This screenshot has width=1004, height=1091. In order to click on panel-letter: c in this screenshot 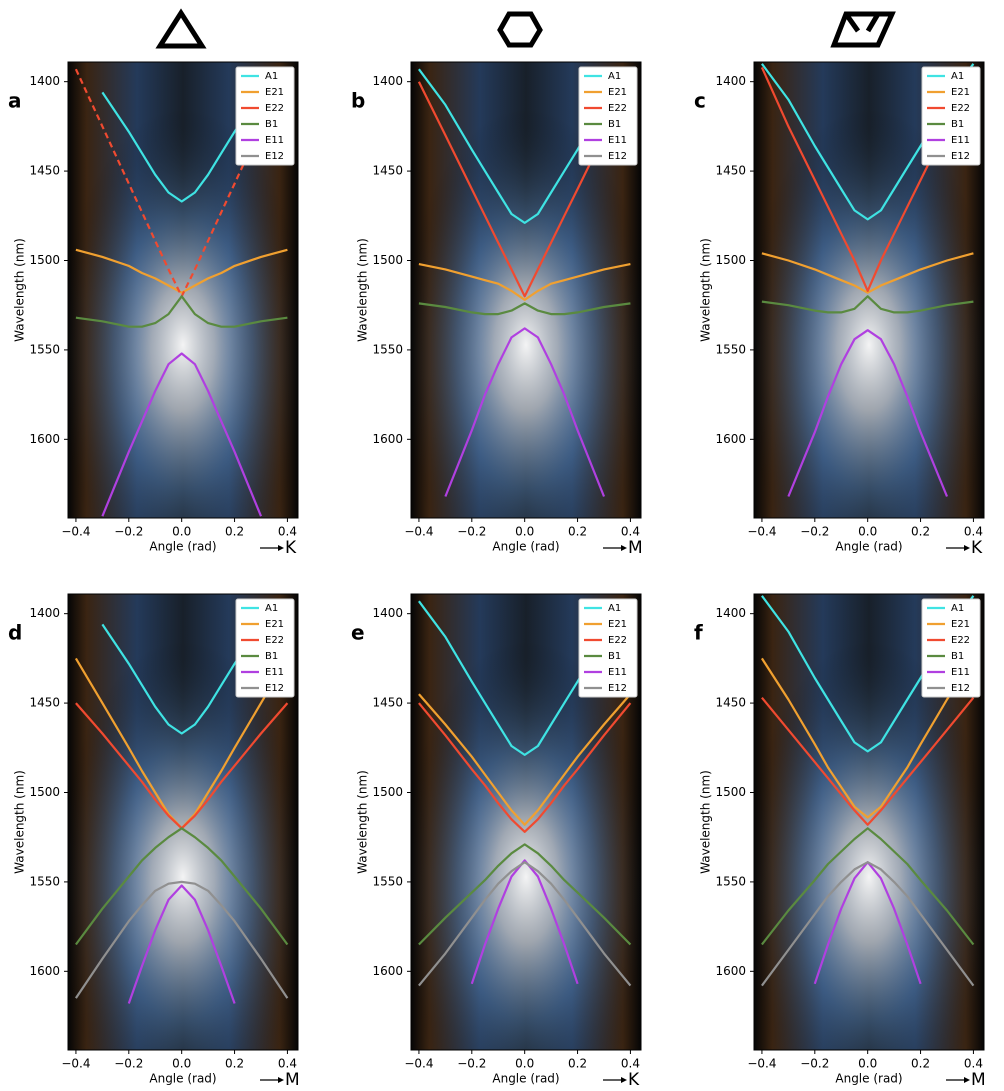, I will do `click(700, 101)`.